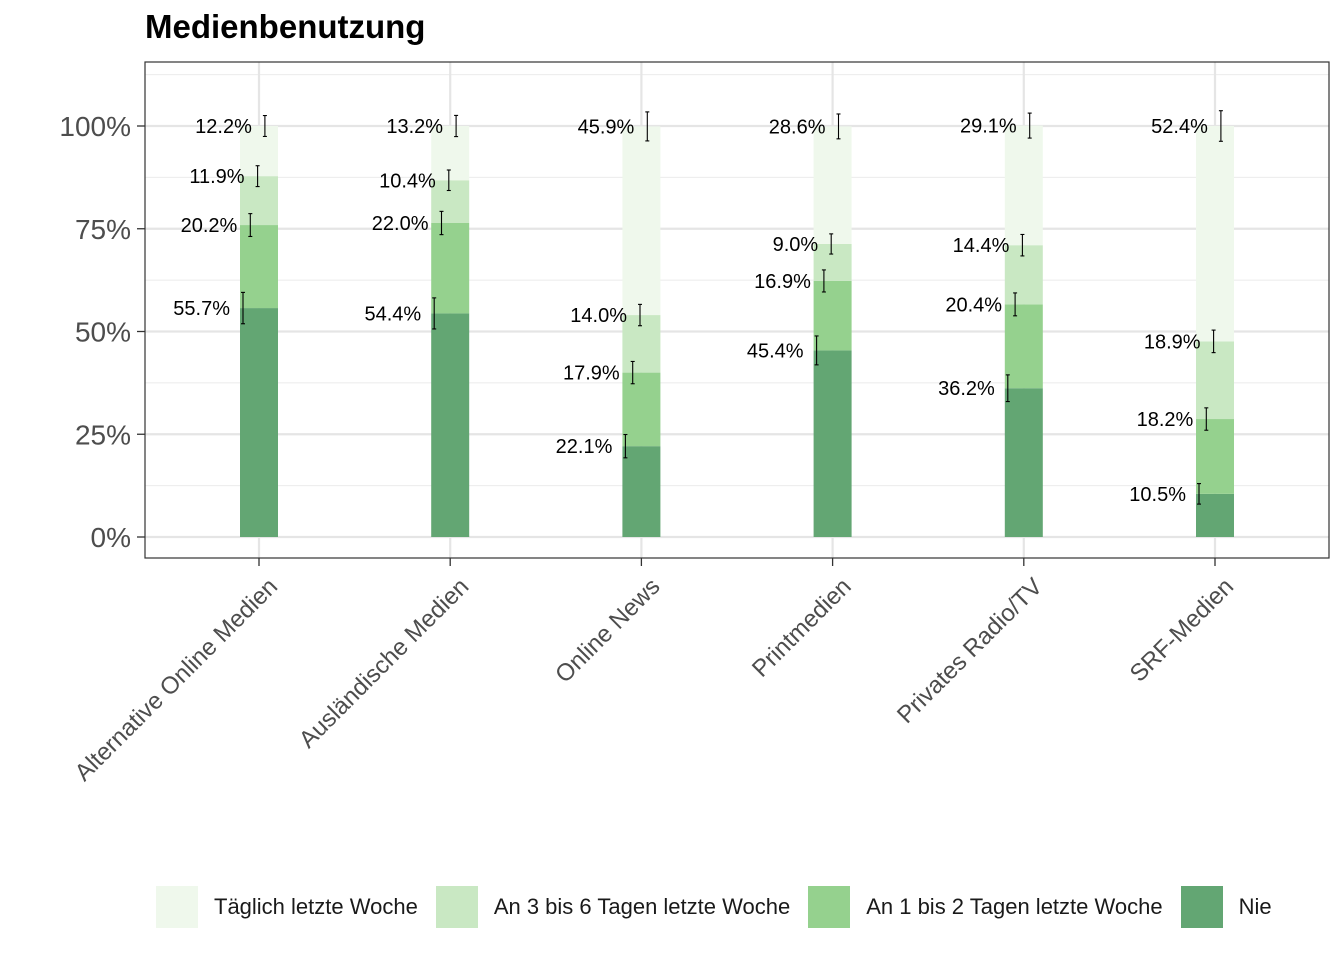  Describe the element at coordinates (1226, 907) in the screenshot. I see `legend-item: Nie` at that location.